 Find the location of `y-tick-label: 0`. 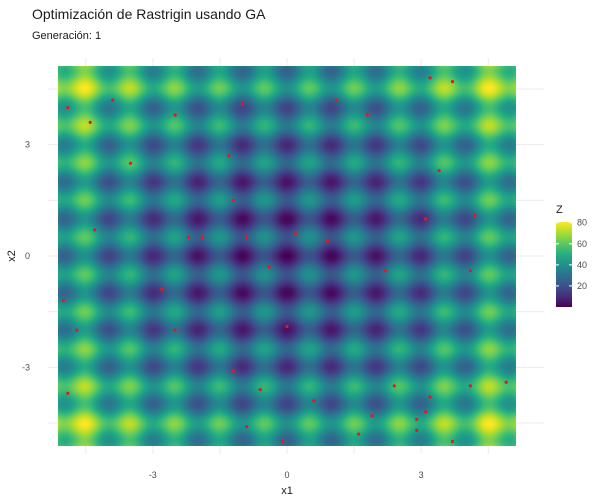

y-tick-label: 0 is located at coordinates (27, 256).